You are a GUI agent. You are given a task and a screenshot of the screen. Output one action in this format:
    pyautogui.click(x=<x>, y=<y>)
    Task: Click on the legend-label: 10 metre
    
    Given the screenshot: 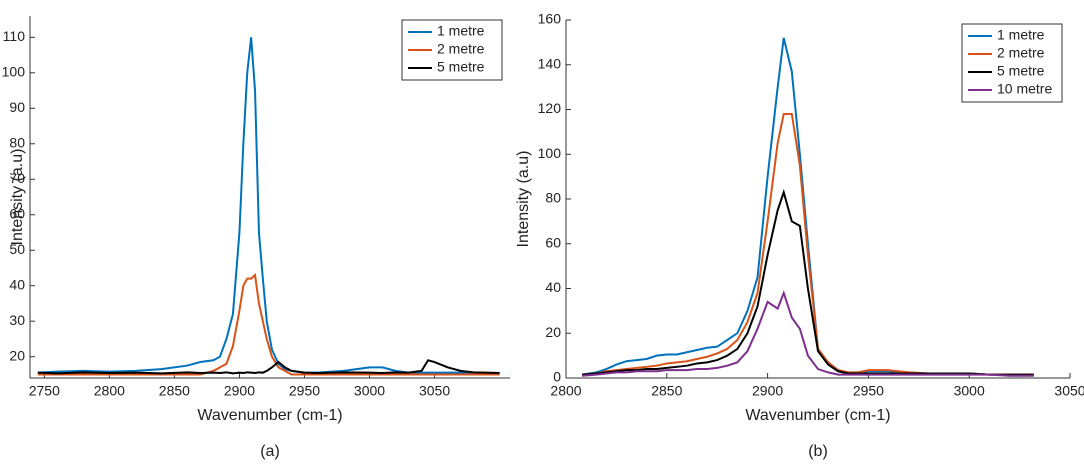 What is the action you would take?
    pyautogui.click(x=1024, y=89)
    